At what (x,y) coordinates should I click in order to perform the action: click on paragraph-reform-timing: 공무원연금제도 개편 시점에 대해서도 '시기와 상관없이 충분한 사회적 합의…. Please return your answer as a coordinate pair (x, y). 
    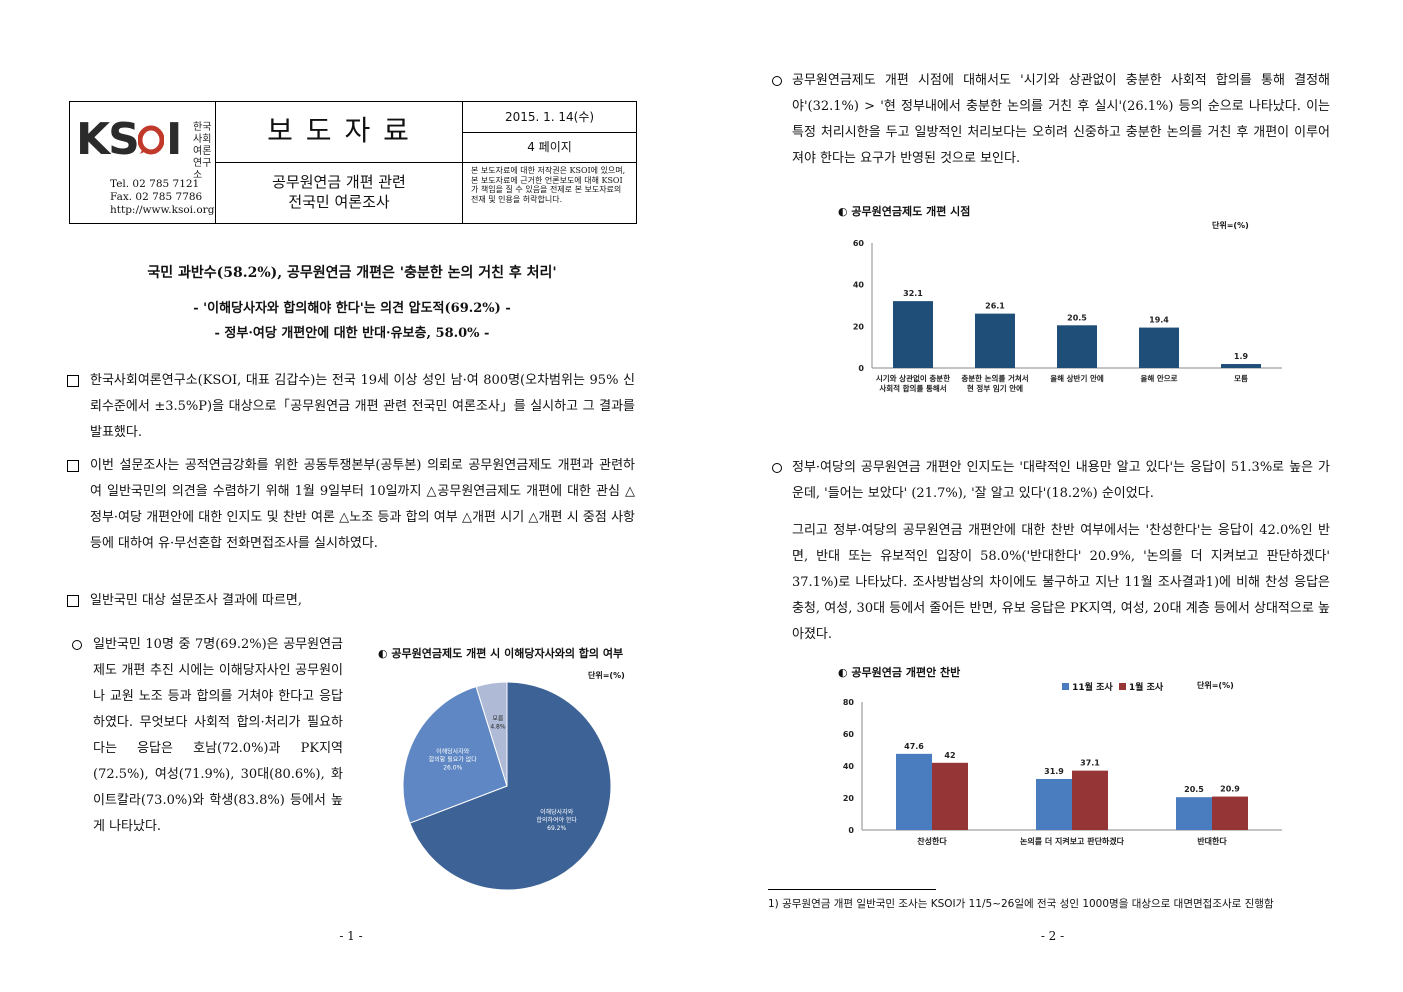
    Looking at the image, I should click on (1061, 119).